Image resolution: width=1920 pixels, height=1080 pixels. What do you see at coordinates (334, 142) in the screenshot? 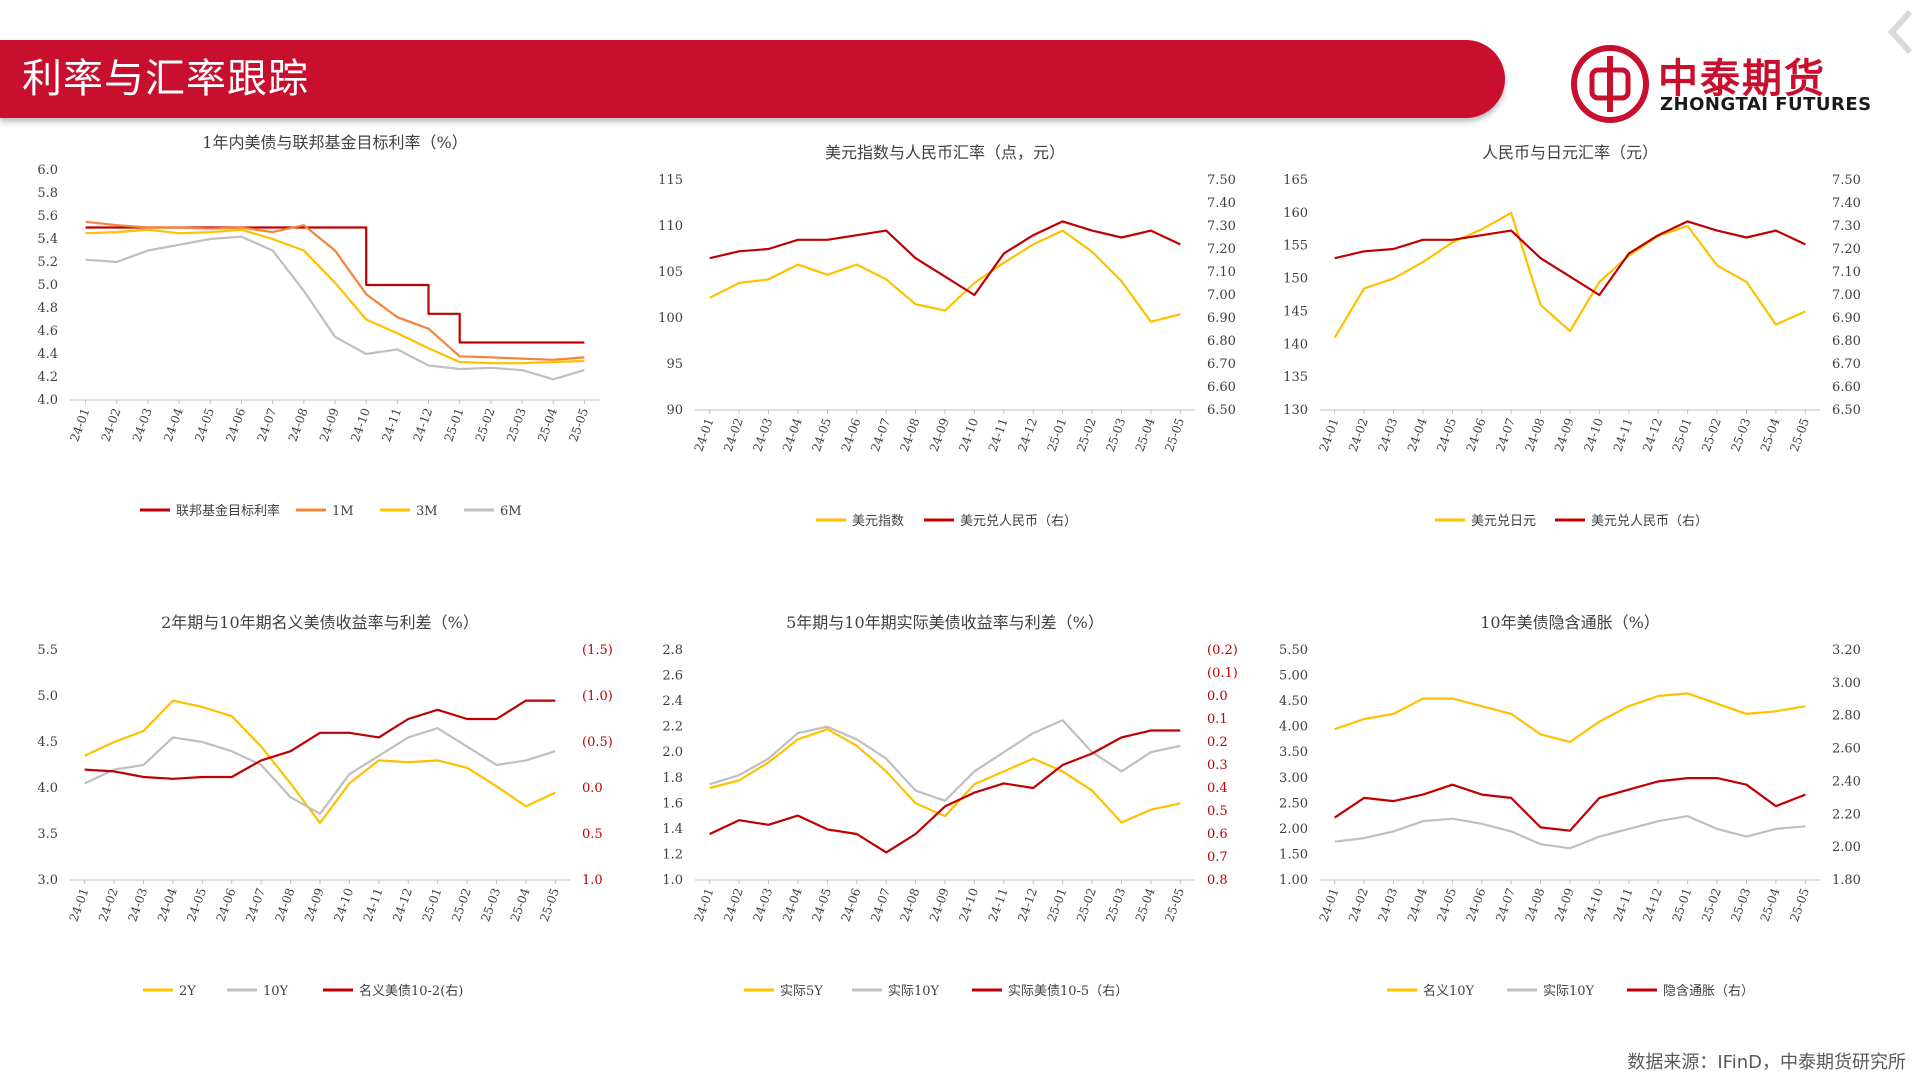
I see `chart-title: 1年内美债与联邦基金目标利率（%）` at bounding box center [334, 142].